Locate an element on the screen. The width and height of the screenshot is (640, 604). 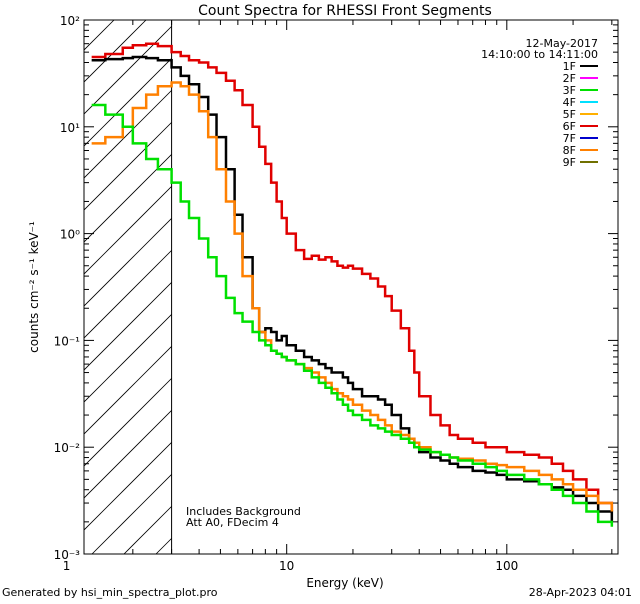
x-tick-label: 100 is located at coordinates (506, 566).